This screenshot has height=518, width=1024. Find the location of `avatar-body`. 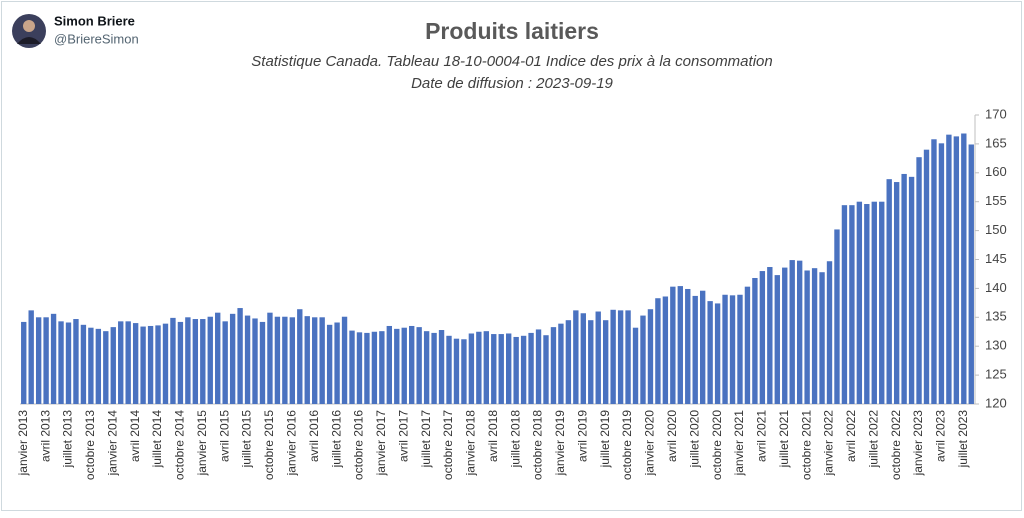

avatar-body is located at coordinates (29, 40).